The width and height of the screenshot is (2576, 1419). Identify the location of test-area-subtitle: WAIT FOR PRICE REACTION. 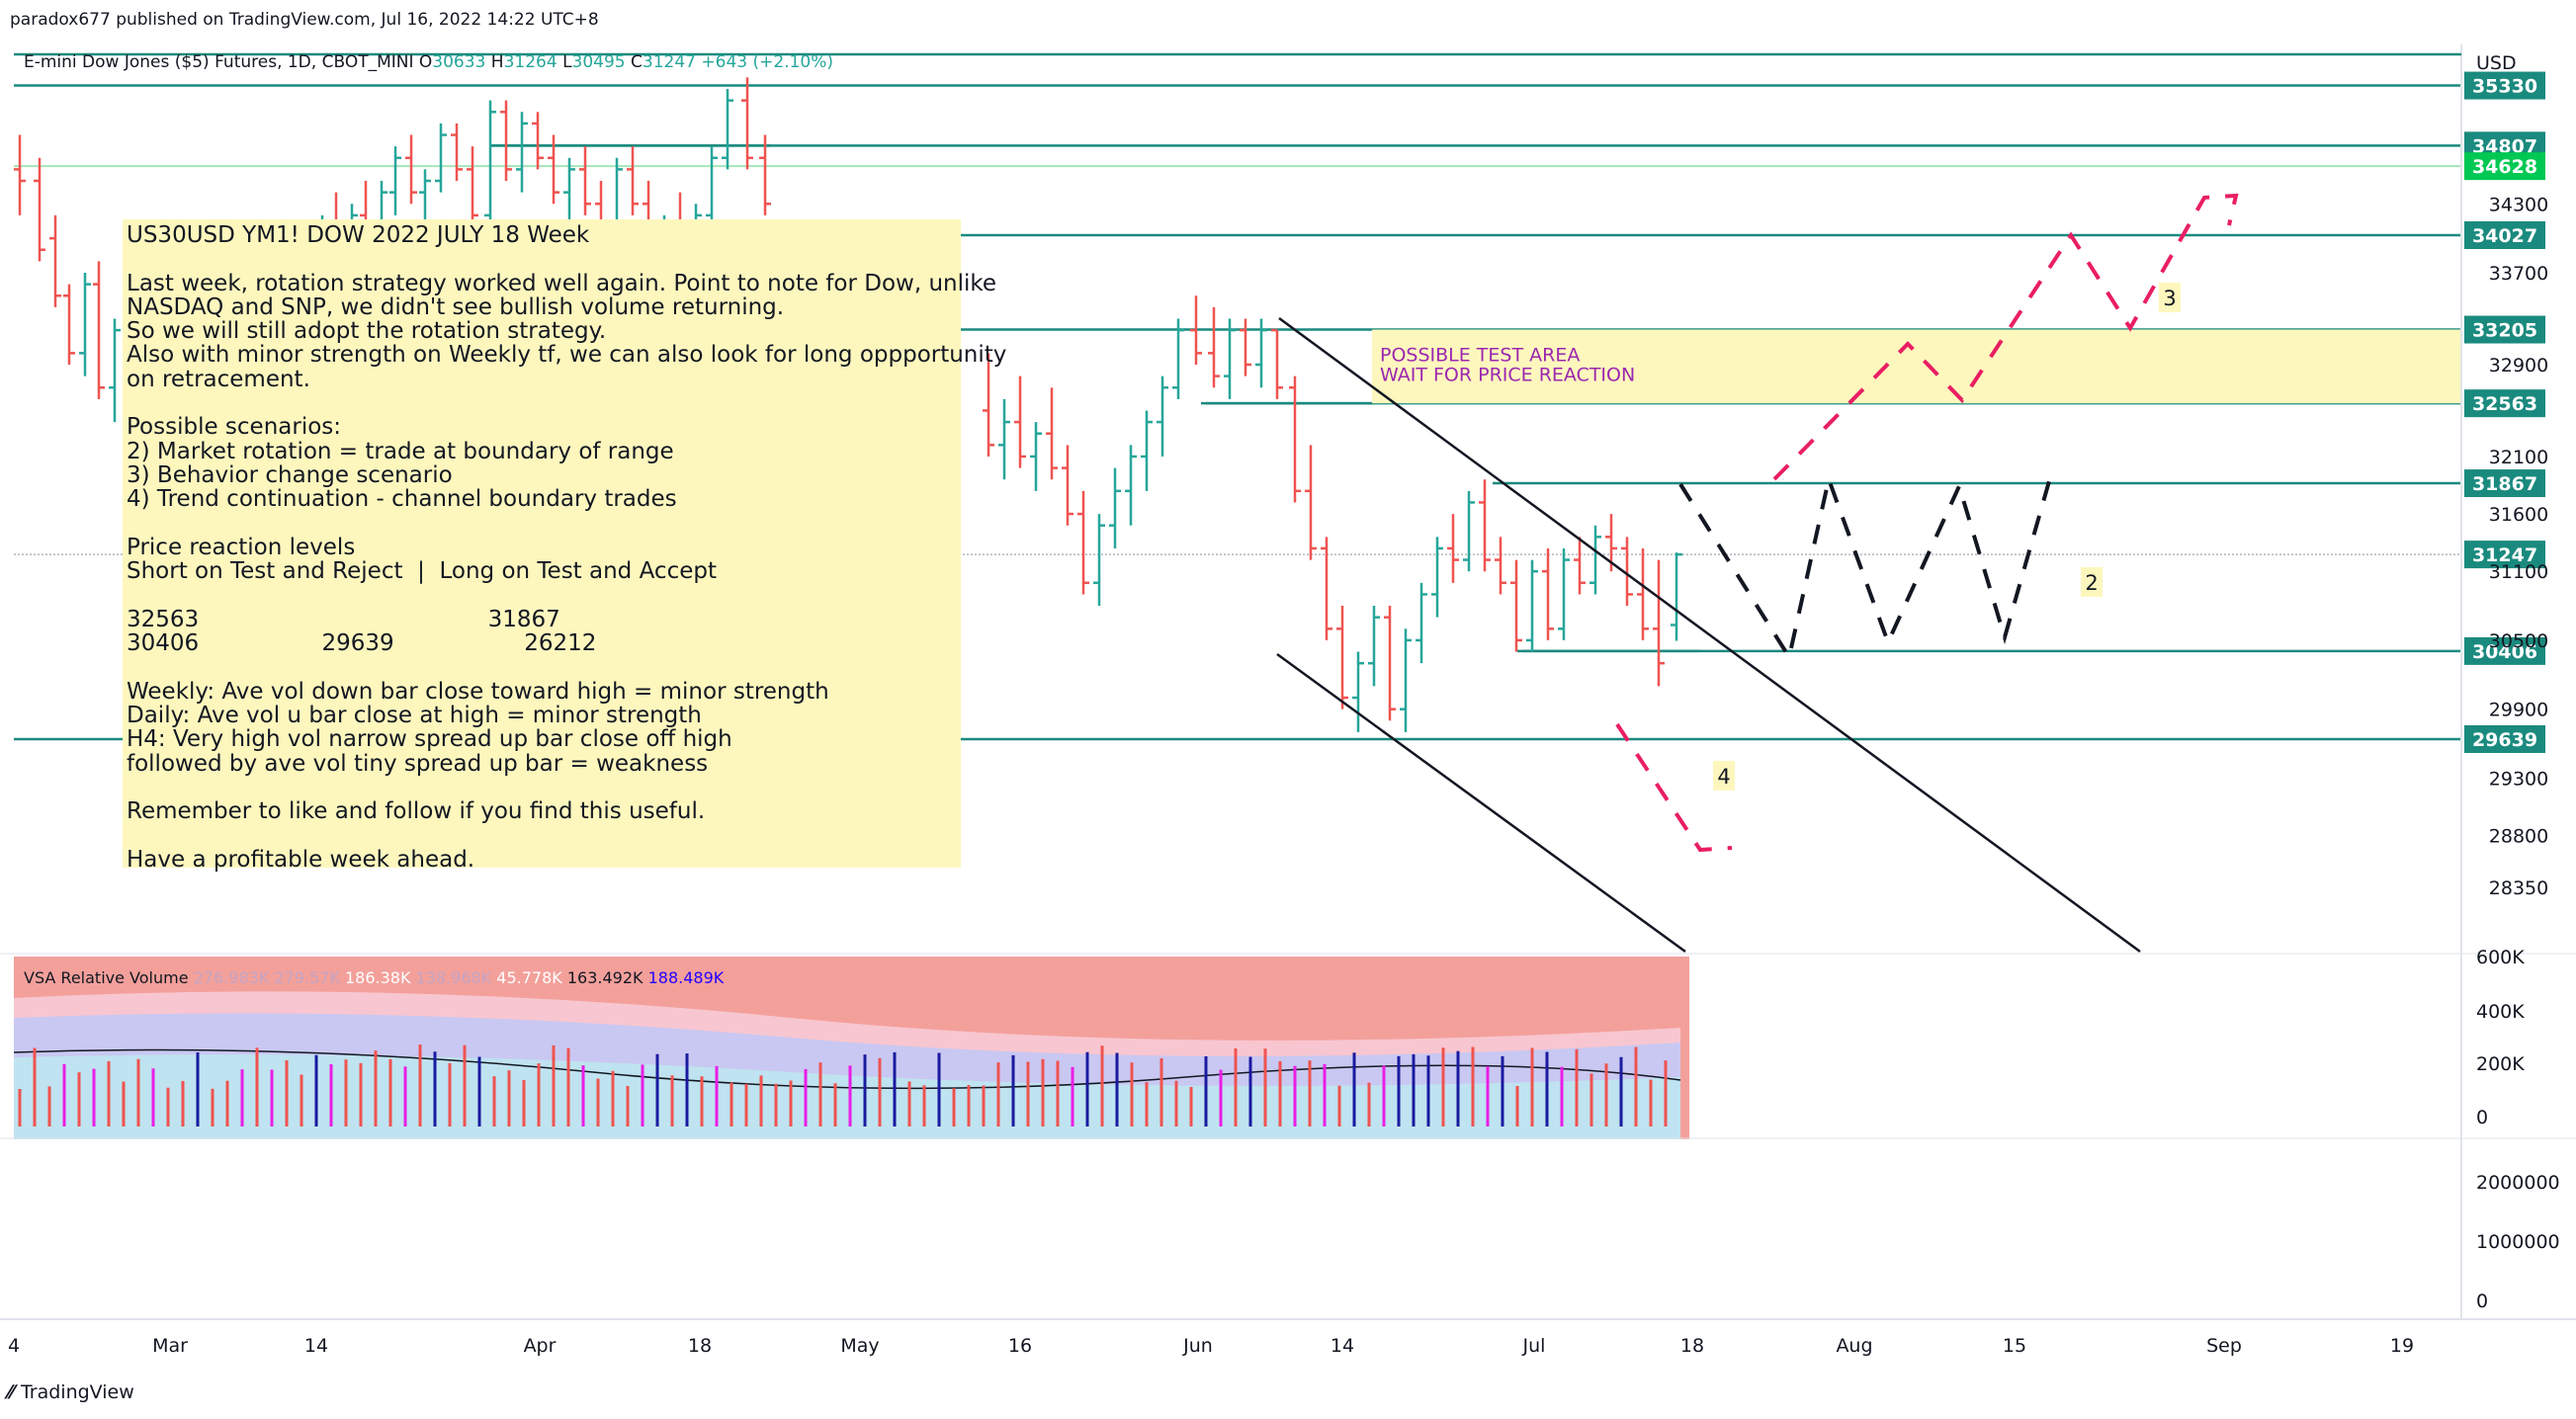
(1507, 375).